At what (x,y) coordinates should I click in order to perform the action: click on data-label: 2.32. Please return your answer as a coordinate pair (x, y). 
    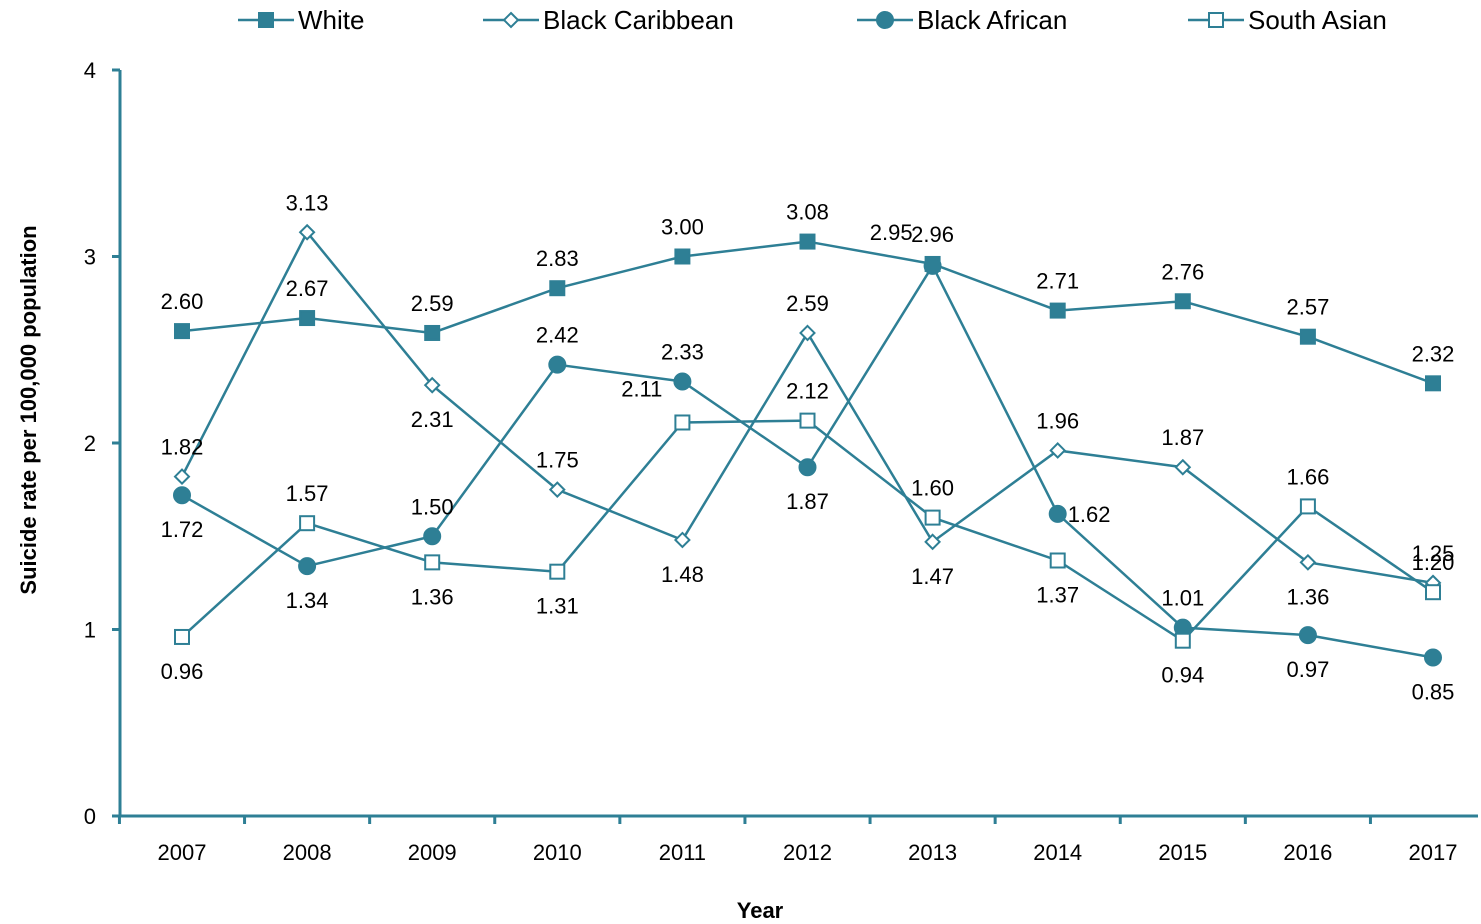
    Looking at the image, I should click on (1433, 353).